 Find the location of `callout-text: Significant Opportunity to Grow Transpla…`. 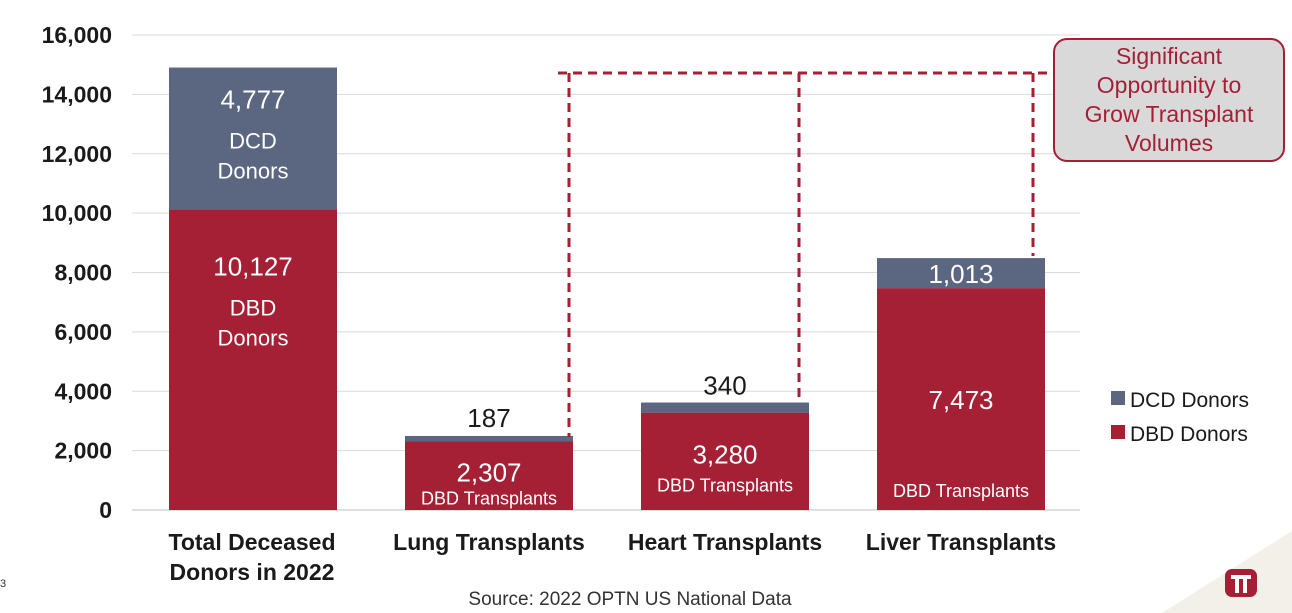

callout-text: Significant Opportunity to Grow Transpla… is located at coordinates (1169, 99).